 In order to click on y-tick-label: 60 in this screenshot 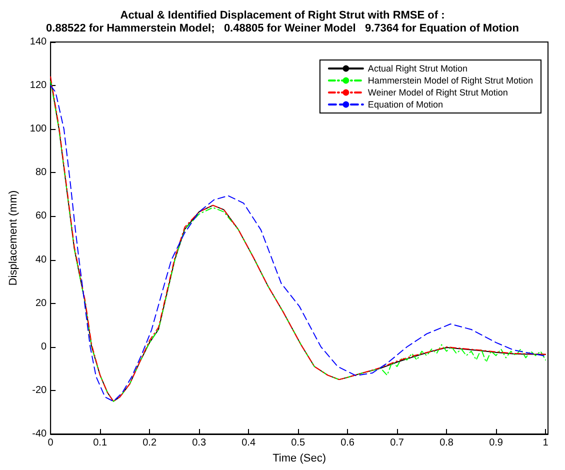, I will do `click(41, 216)`.